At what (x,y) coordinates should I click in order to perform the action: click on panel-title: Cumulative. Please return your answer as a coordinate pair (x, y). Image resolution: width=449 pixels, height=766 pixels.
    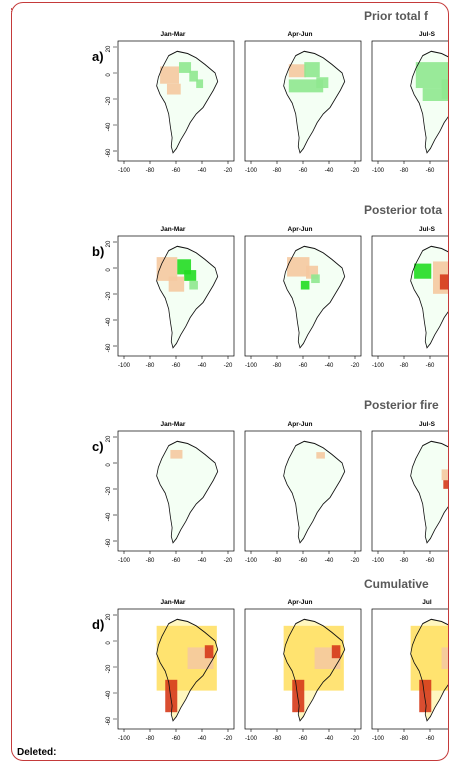
    Looking at the image, I should click on (396, 584).